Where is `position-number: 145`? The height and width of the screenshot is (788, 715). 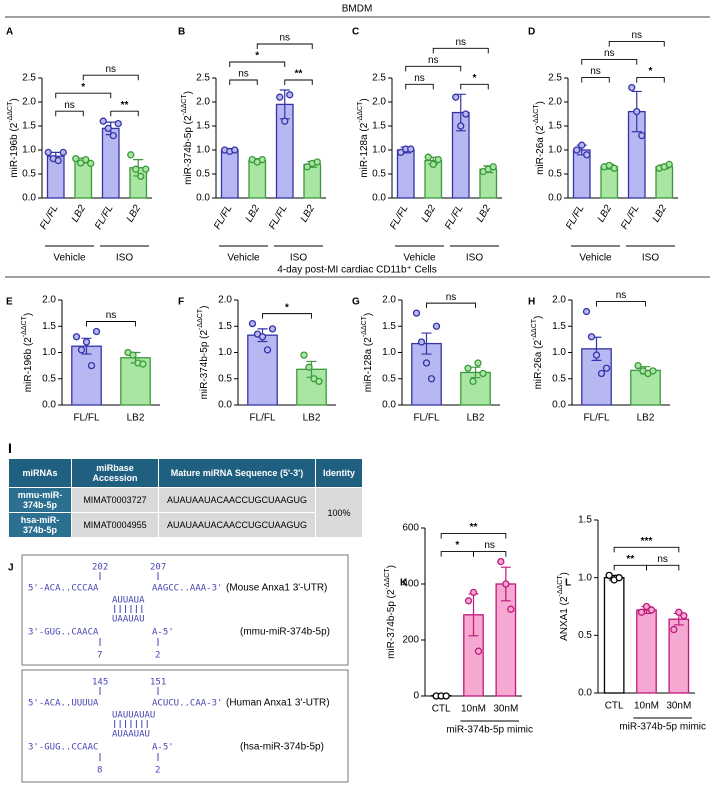 position-number: 145 is located at coordinates (100, 683).